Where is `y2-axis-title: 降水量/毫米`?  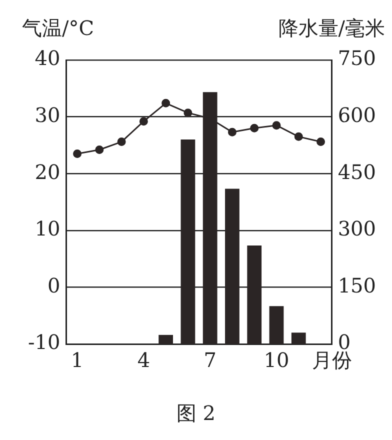
y2-axis-title: 降水量/毫米 is located at coordinates (331, 28).